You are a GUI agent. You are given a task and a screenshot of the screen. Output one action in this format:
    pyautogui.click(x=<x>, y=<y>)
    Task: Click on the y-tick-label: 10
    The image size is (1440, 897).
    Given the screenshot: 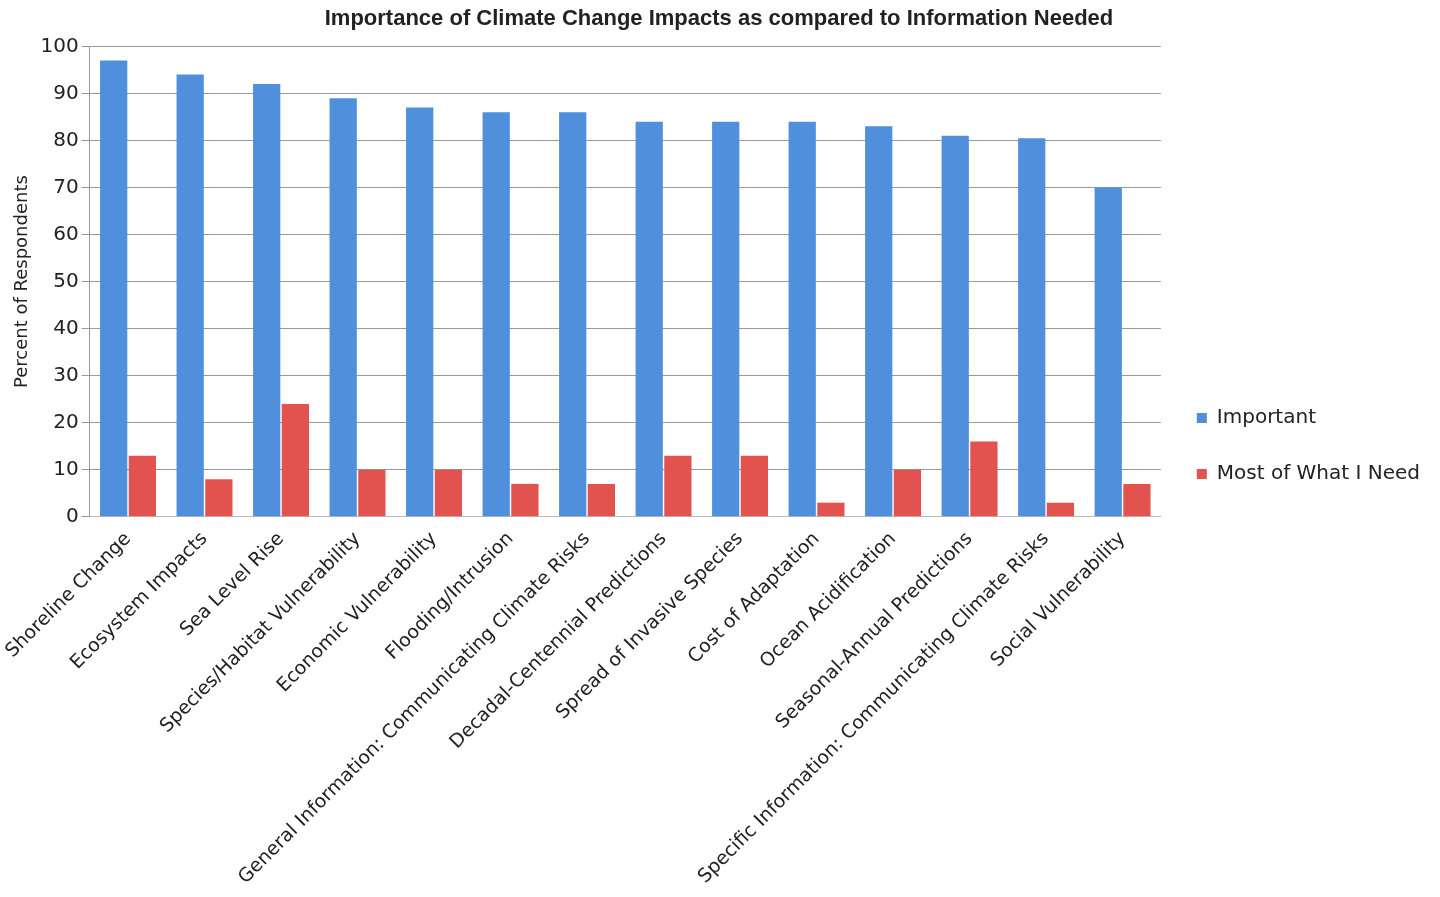 What is the action you would take?
    pyautogui.click(x=66, y=467)
    